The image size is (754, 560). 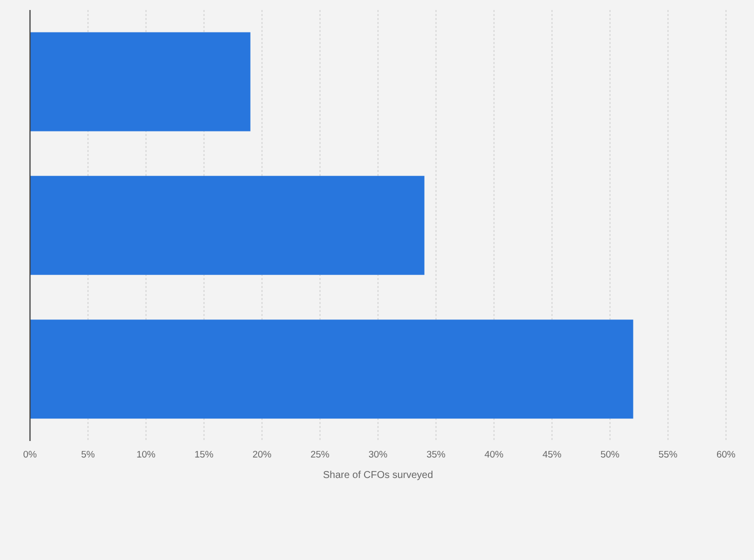 What do you see at coordinates (204, 455) in the screenshot?
I see `x-tick-label: 15%` at bounding box center [204, 455].